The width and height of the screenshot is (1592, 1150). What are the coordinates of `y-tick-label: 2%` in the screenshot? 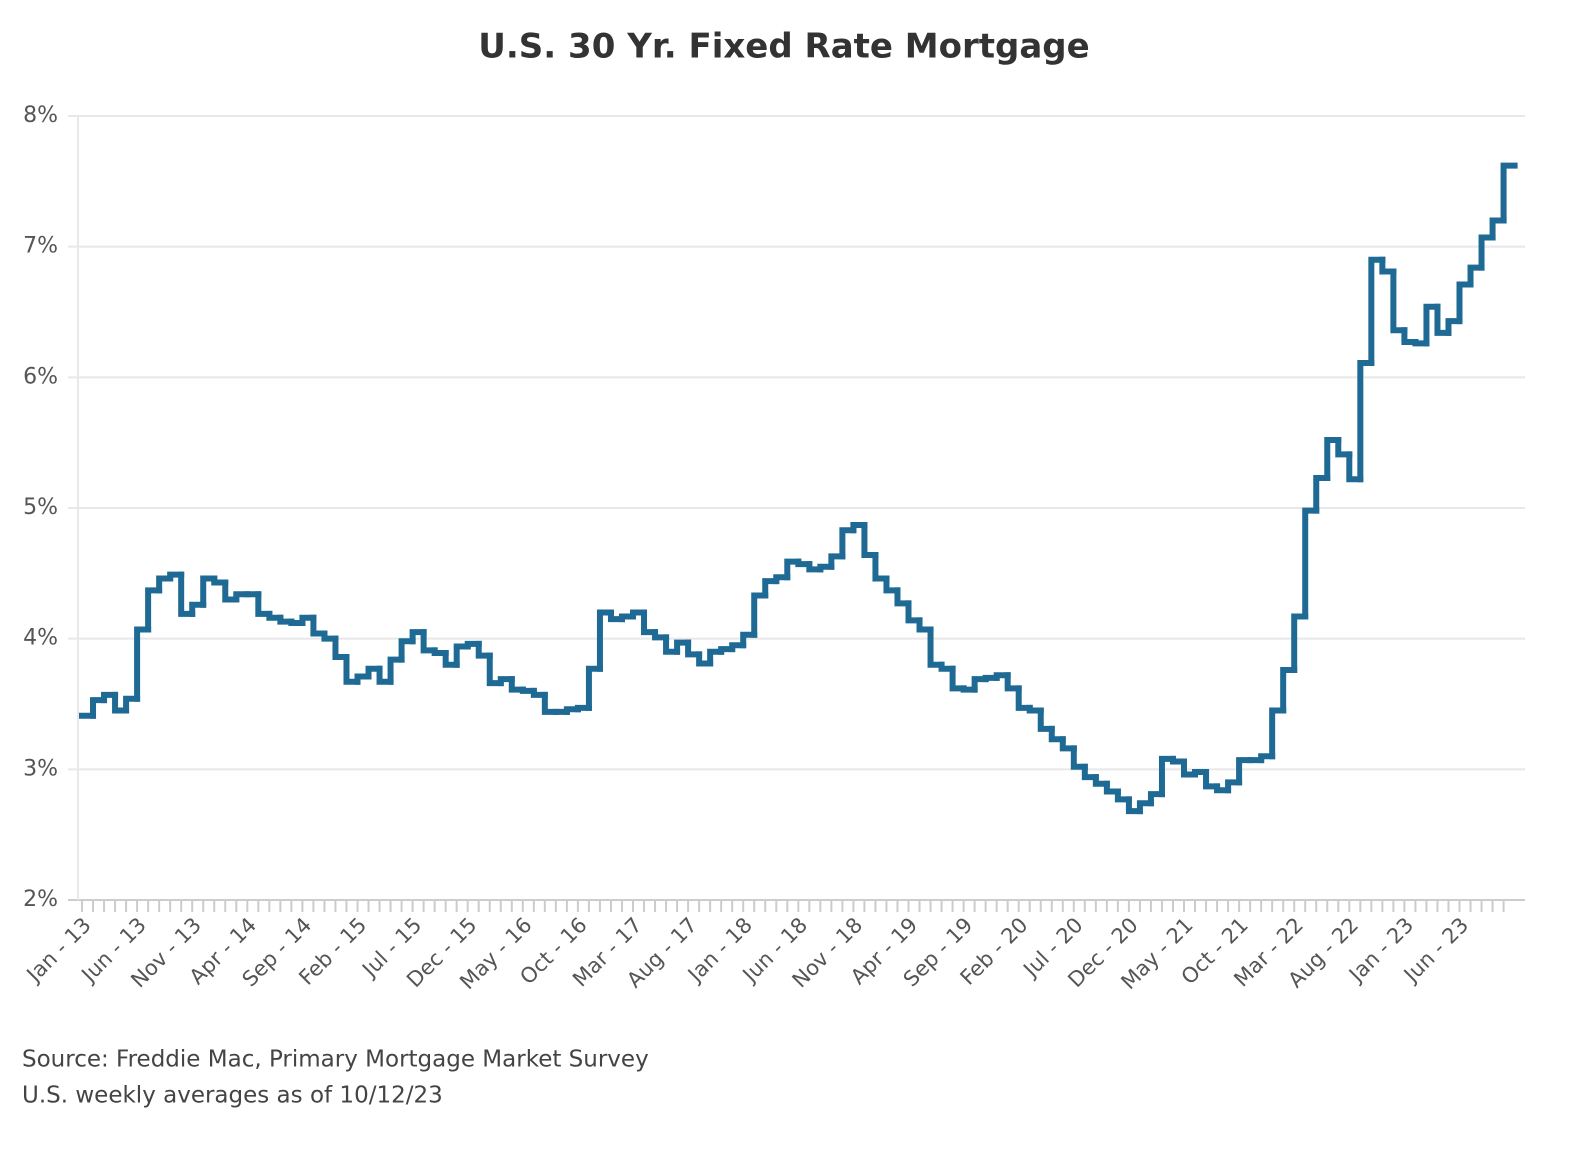 It's located at (40, 899).